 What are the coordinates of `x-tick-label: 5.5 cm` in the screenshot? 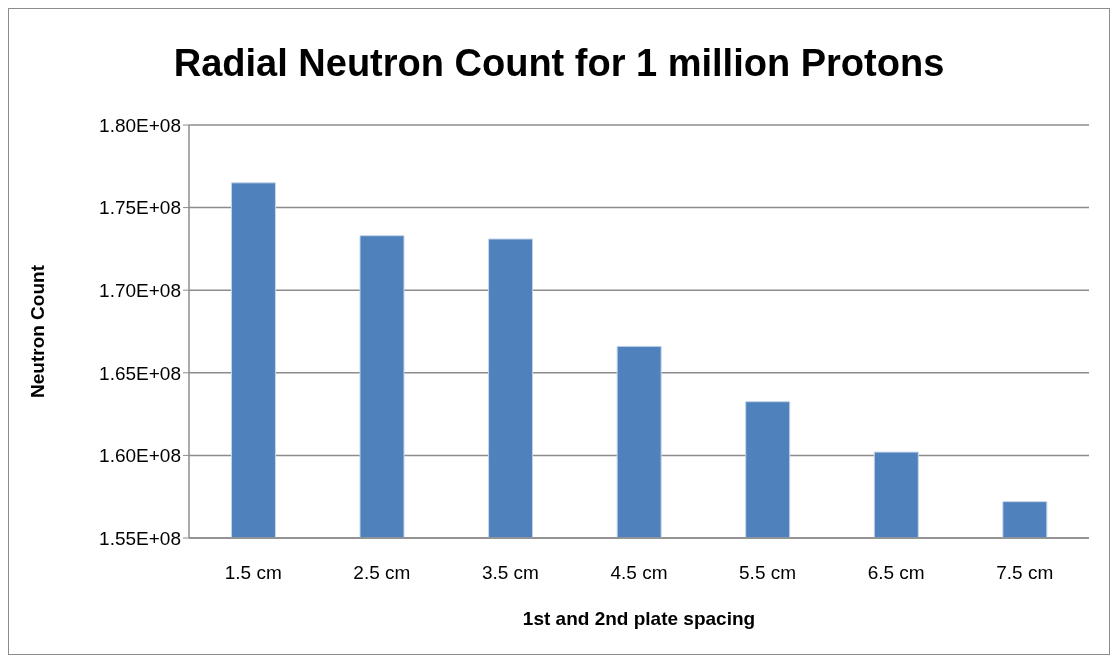 It's located at (768, 573).